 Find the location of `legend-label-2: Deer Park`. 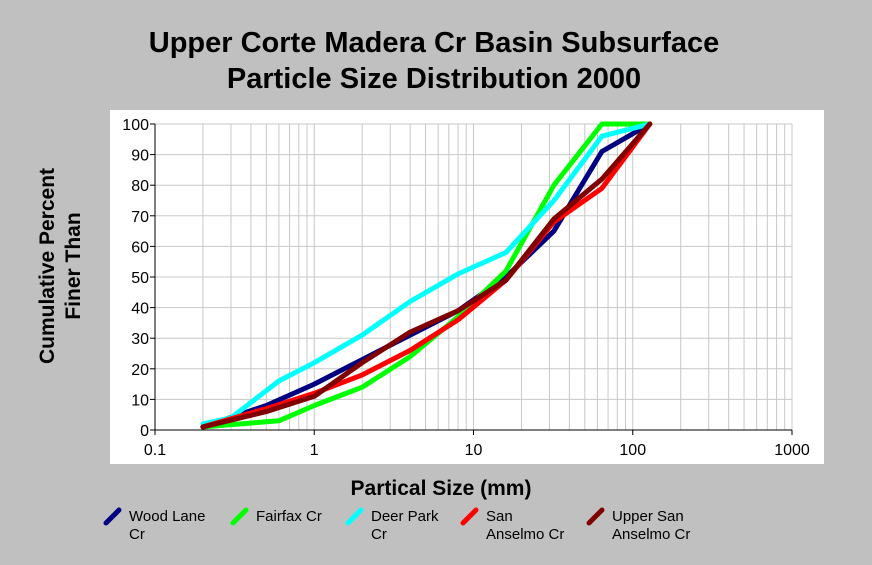

legend-label-2: Deer Park is located at coordinates (405, 516).